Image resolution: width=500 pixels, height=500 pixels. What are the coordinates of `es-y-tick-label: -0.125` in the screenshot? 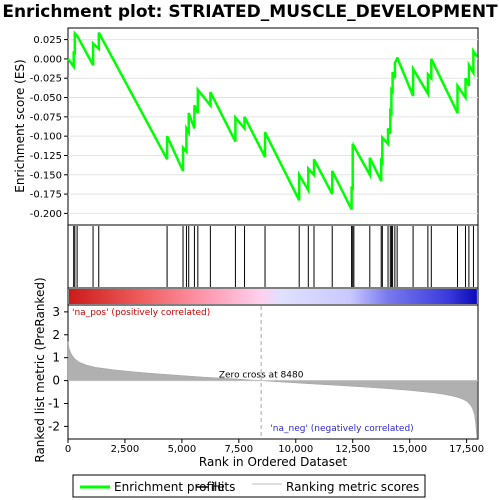 It's located at (46, 156).